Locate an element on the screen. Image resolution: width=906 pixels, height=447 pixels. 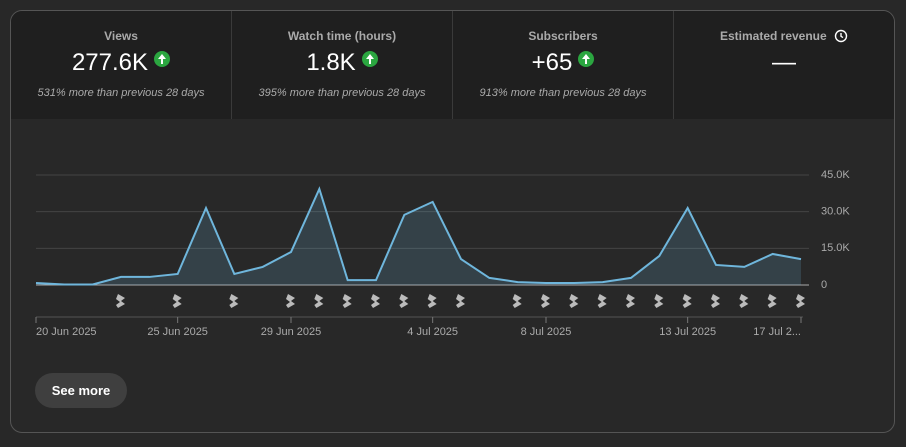
tab-value: 1.8K is located at coordinates (342, 63).